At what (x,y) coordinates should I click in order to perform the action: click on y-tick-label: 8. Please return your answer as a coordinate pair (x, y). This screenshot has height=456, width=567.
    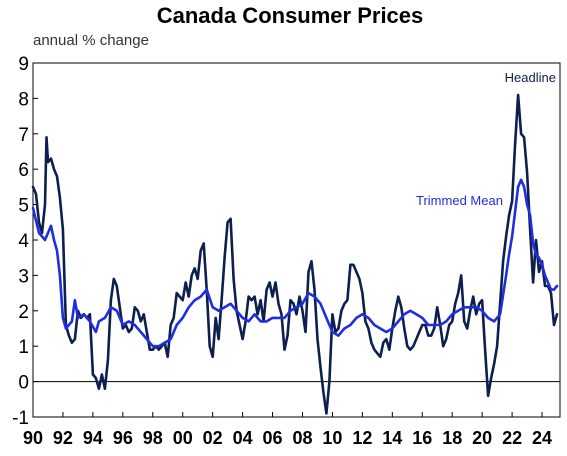
    Looking at the image, I should click on (23, 99).